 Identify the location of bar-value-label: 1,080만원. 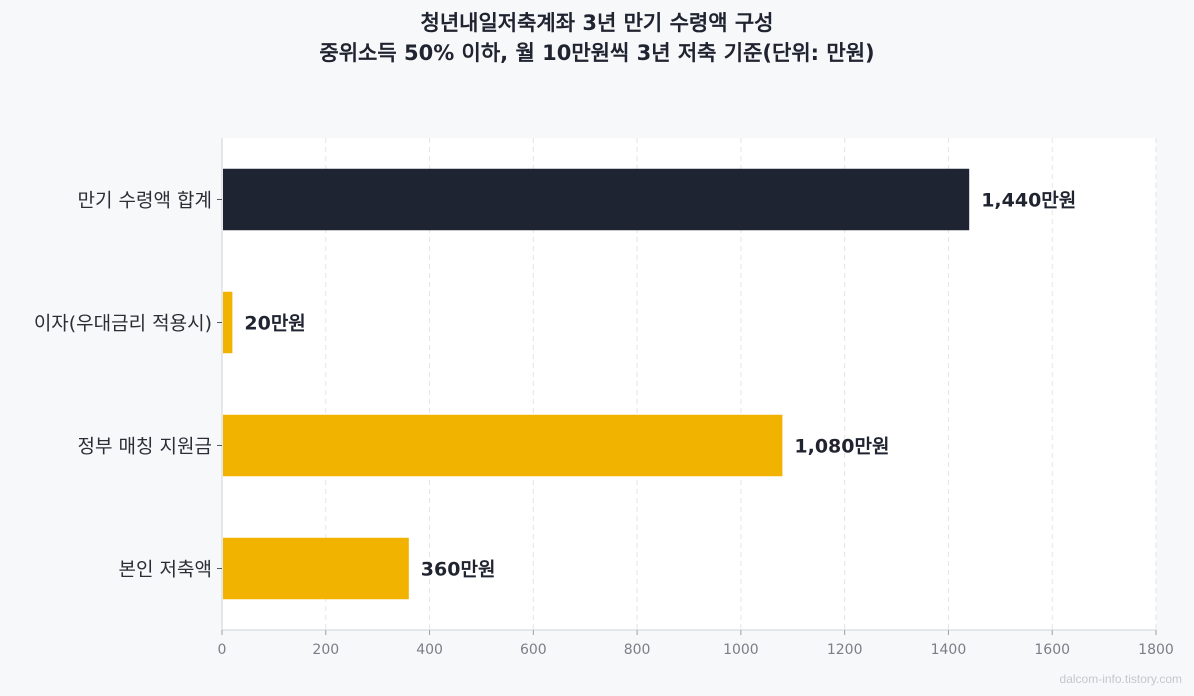
(841, 447).